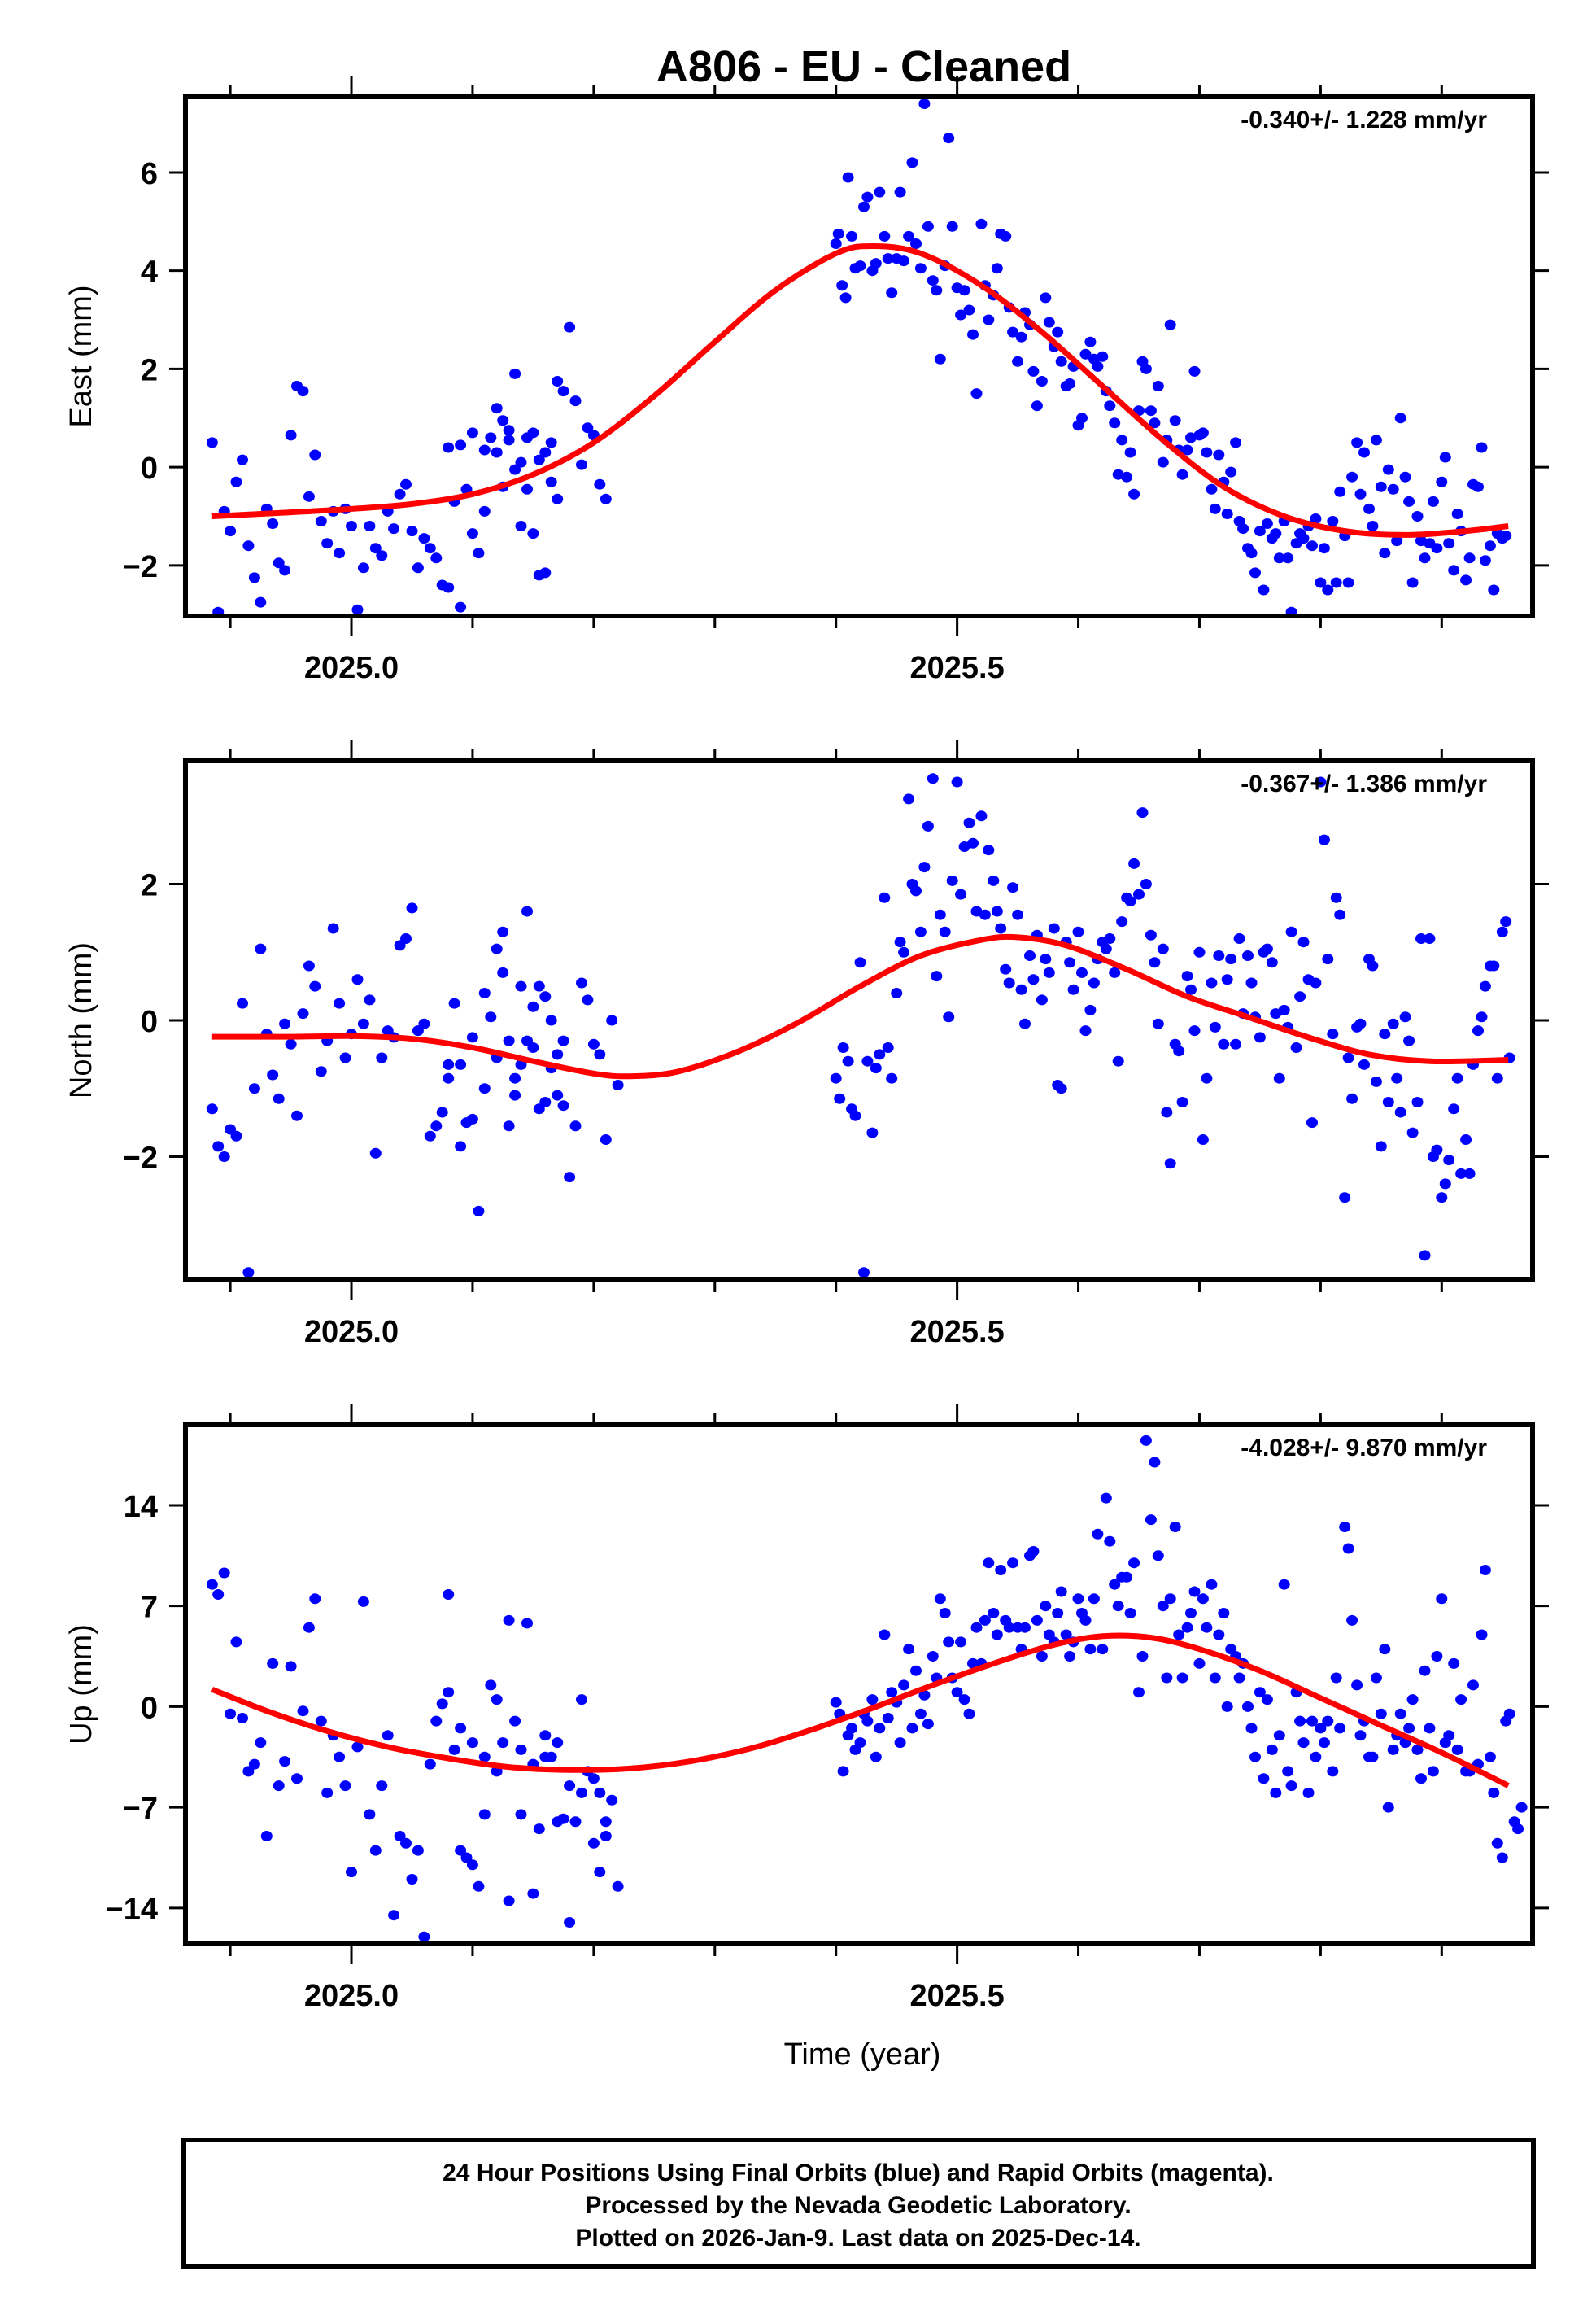  What do you see at coordinates (351, 1332) in the screenshot?
I see `north-x-tick-label: 2025.0` at bounding box center [351, 1332].